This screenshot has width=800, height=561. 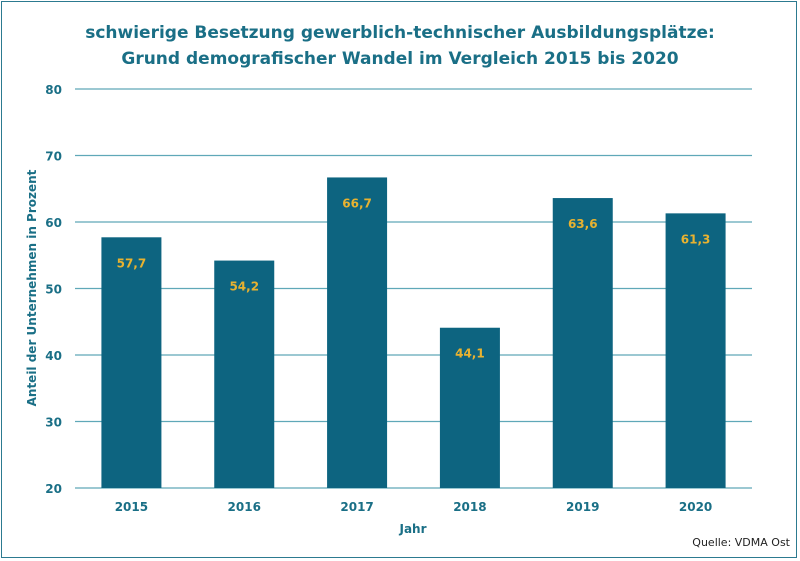 I want to click on x-tick-label: 2020, so click(x=695, y=507).